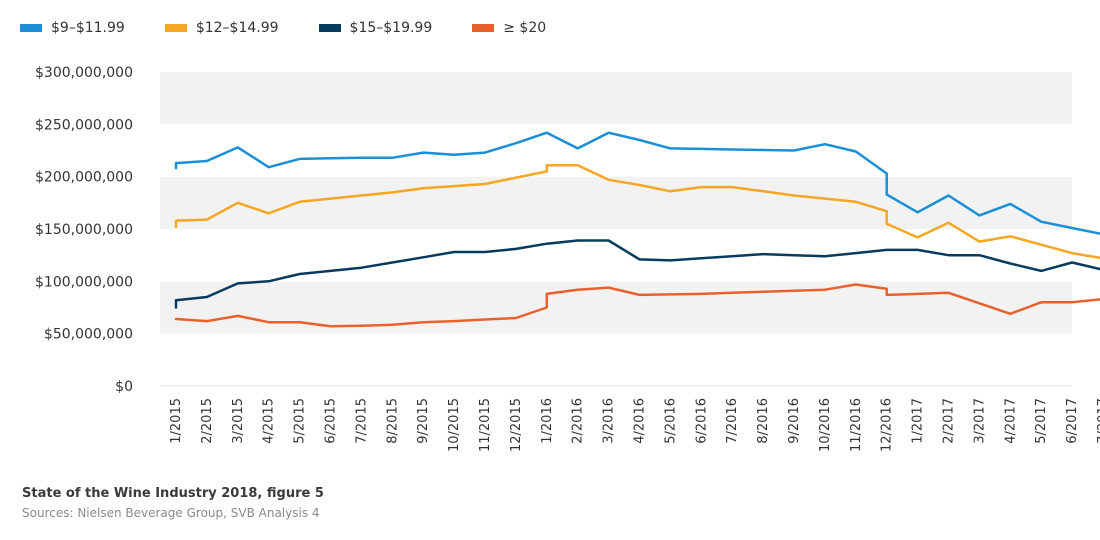 This screenshot has height=540, width=1100. What do you see at coordinates (391, 28) in the screenshot?
I see `legend-label: $15–$19.99` at bounding box center [391, 28].